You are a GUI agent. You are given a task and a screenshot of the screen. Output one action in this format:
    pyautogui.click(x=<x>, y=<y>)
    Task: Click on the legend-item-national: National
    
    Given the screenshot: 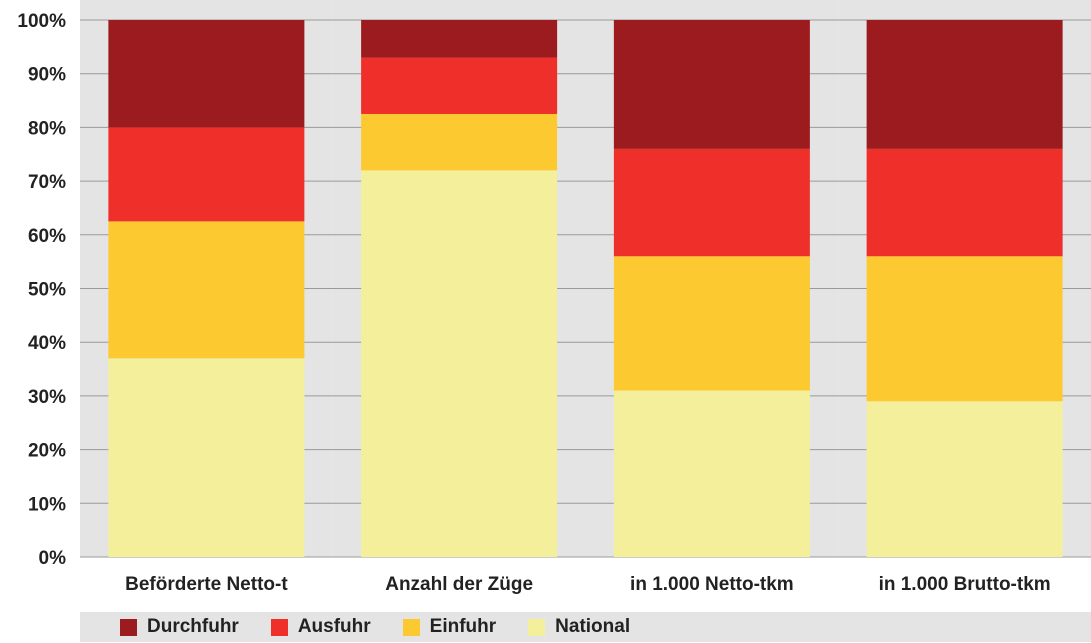 What is the action you would take?
    pyautogui.click(x=579, y=627)
    